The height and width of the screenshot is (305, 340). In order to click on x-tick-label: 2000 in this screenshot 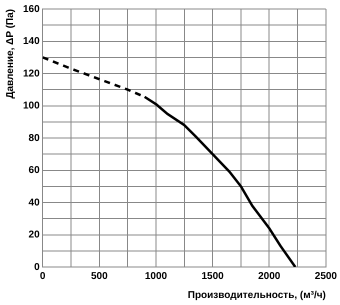, I will do `click(269, 276)`.